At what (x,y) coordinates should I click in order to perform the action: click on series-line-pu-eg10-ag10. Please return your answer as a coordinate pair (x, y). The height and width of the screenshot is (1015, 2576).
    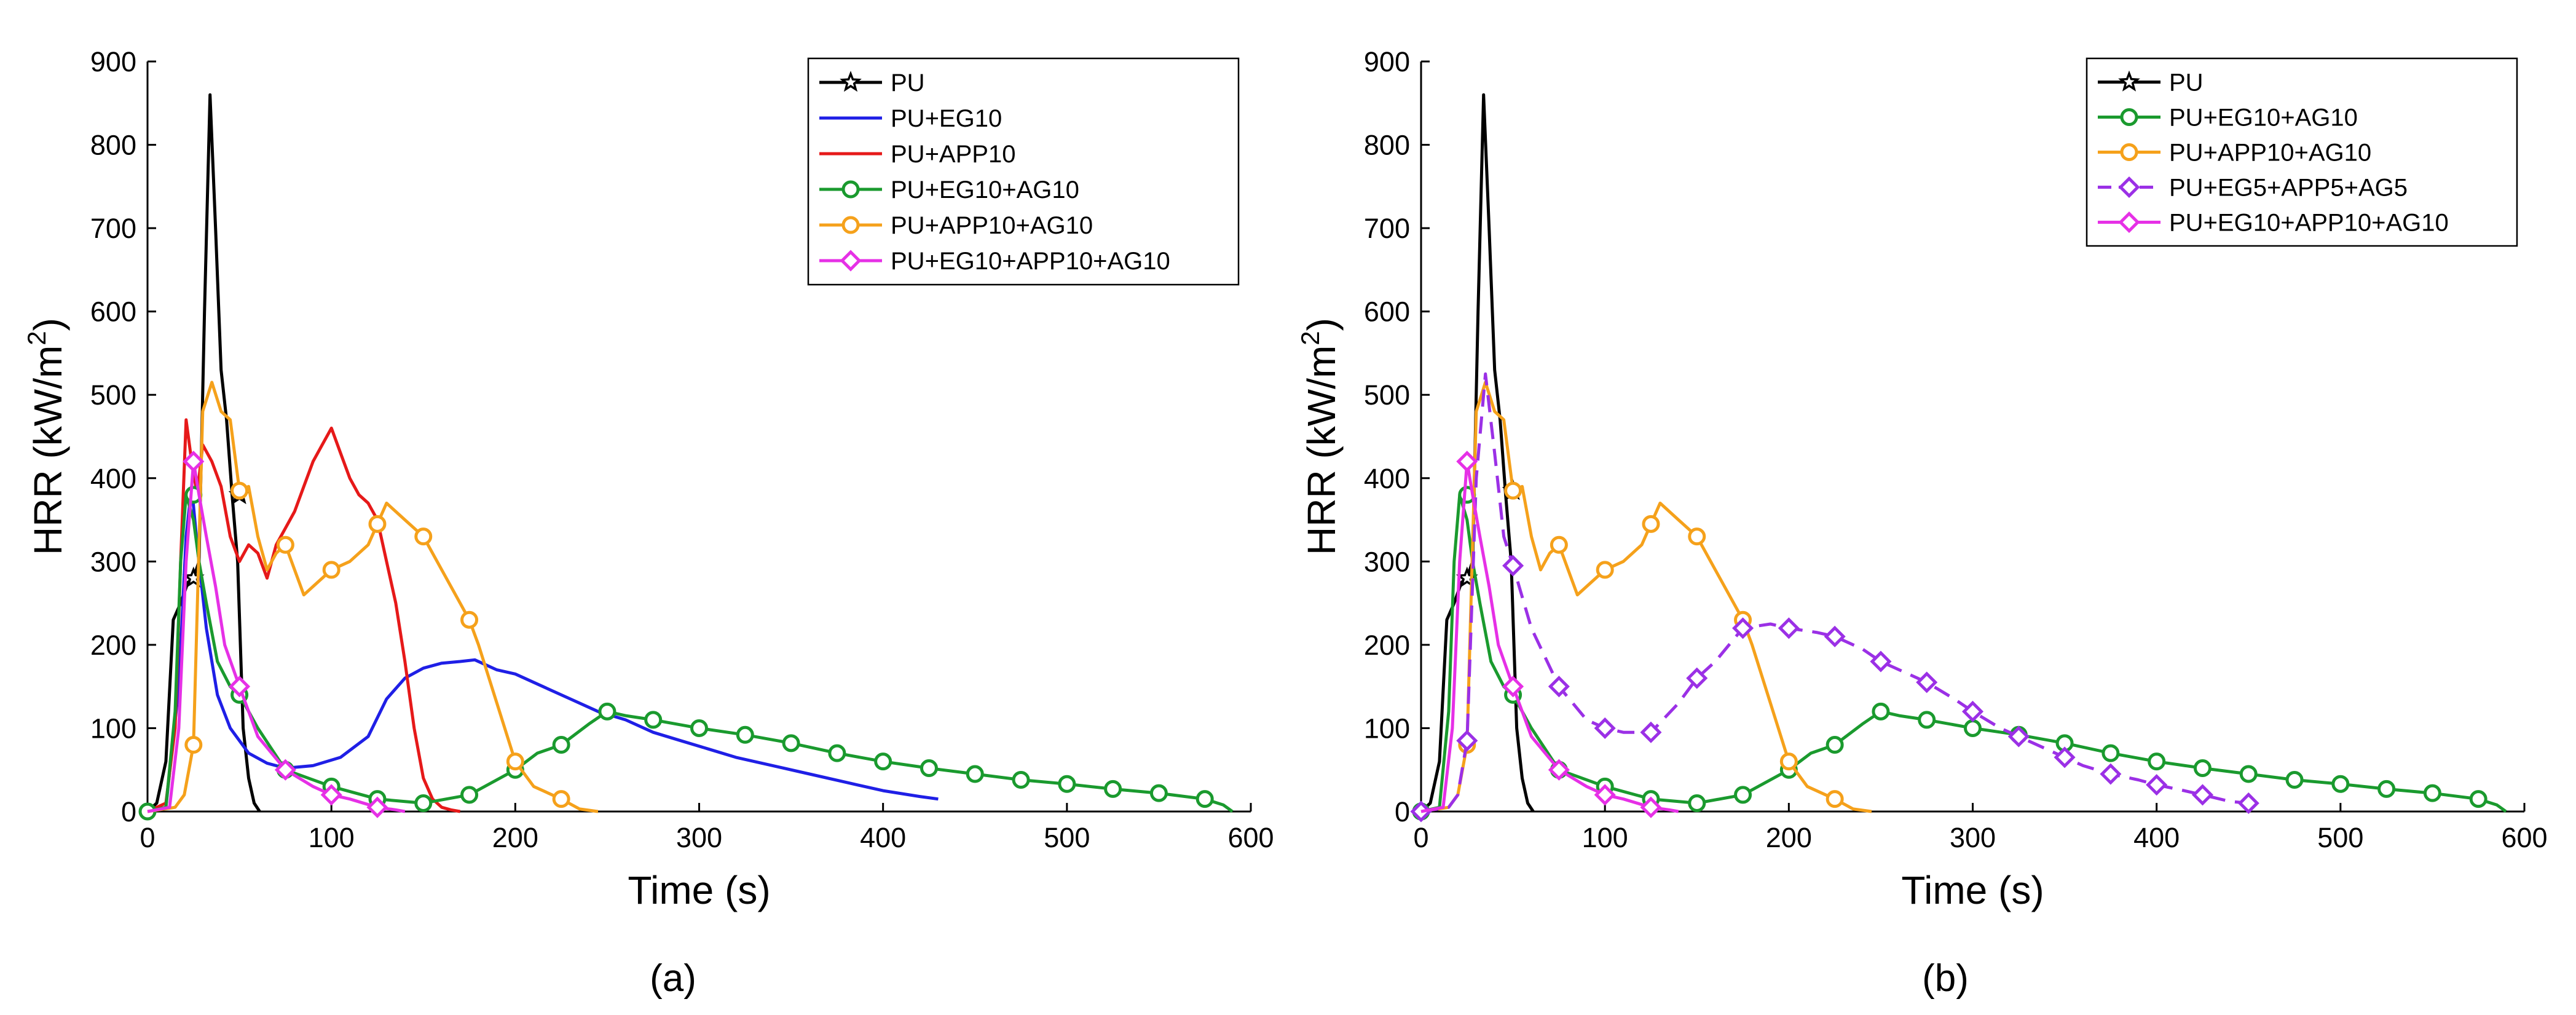
    Looking at the image, I should click on (690, 653).